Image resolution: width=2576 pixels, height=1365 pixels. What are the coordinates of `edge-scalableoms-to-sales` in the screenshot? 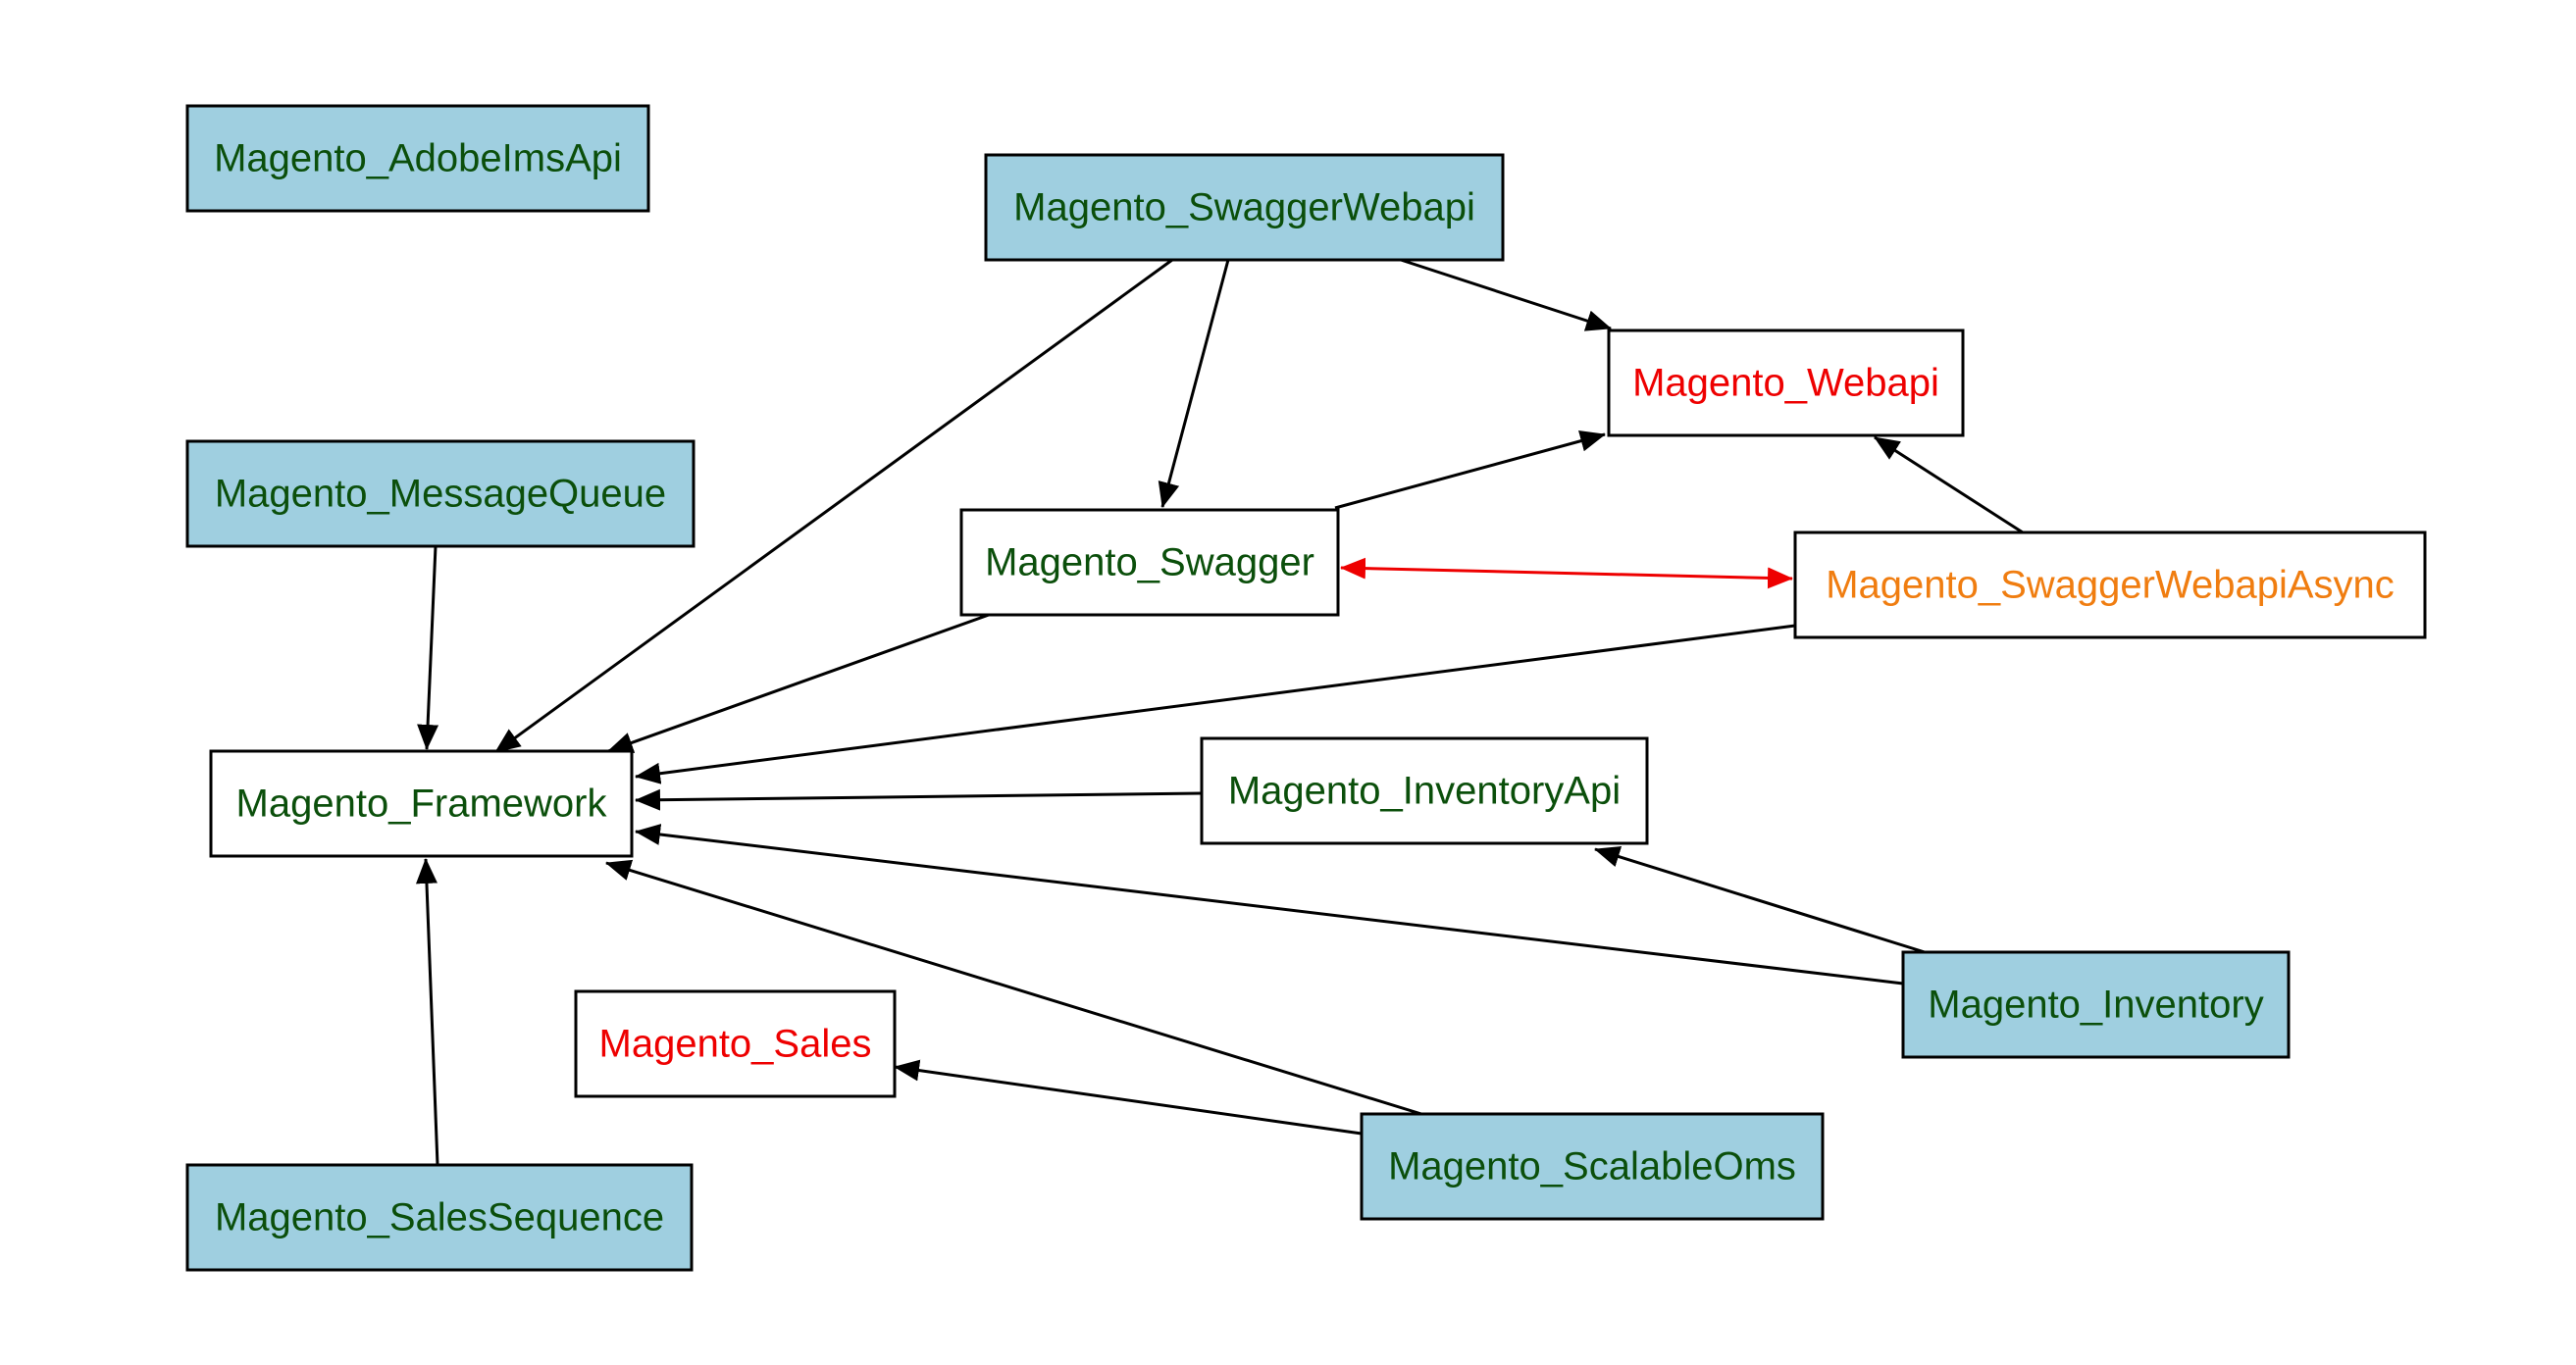 It's located at (1128, 1100).